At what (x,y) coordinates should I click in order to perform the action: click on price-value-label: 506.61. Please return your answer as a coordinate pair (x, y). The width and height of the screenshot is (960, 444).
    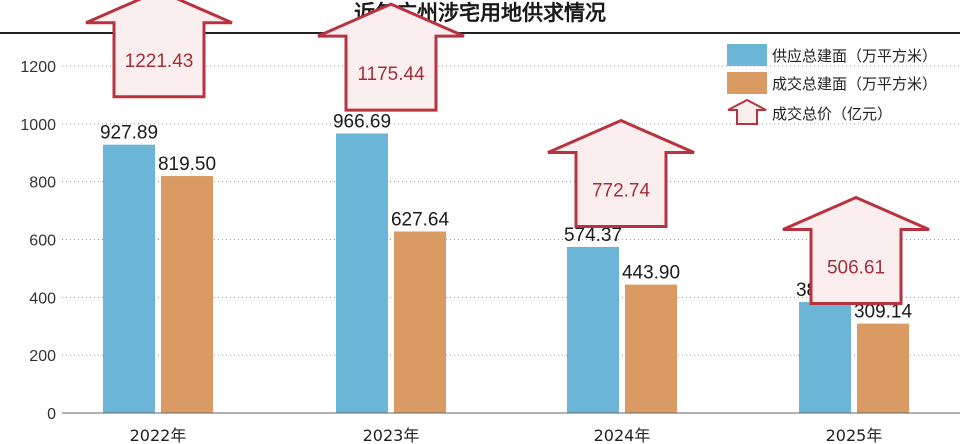
    Looking at the image, I should click on (856, 268).